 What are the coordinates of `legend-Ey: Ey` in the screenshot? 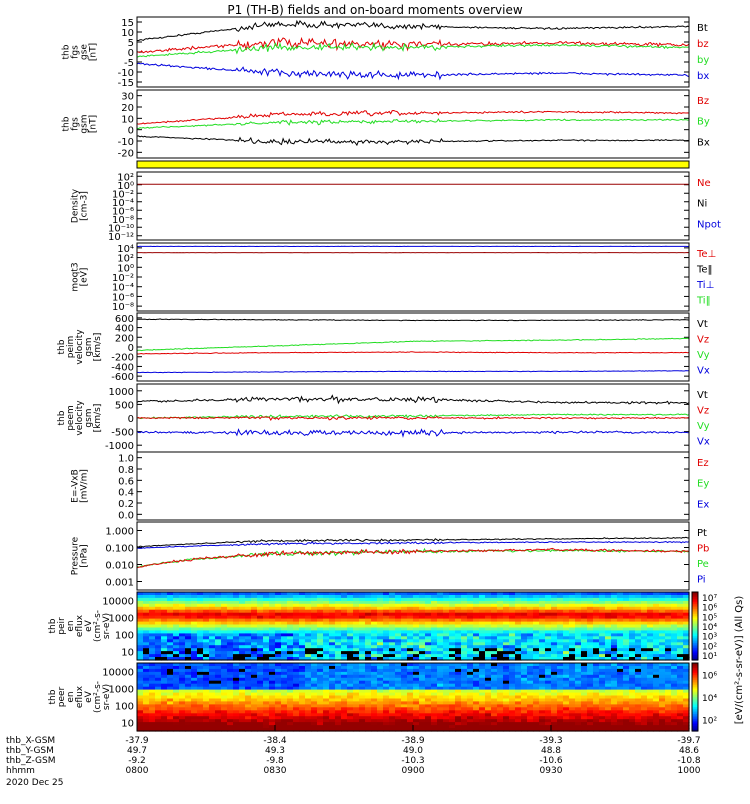 It's located at (703, 484).